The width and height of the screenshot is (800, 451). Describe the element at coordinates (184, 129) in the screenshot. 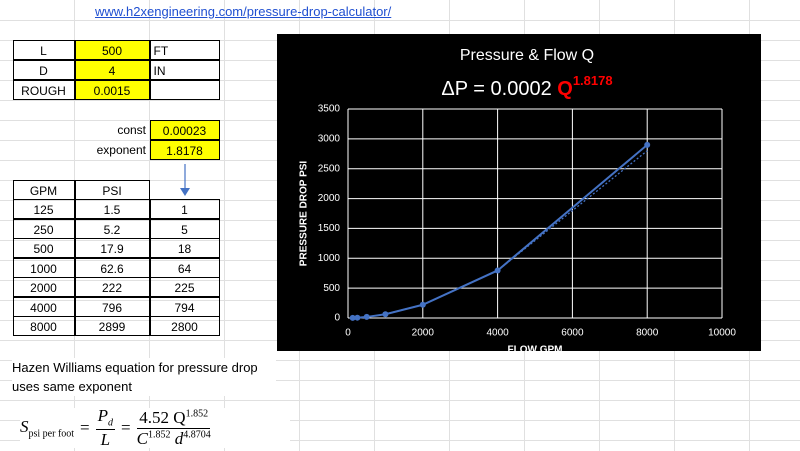

I see `fit-value: 0.00023` at that location.